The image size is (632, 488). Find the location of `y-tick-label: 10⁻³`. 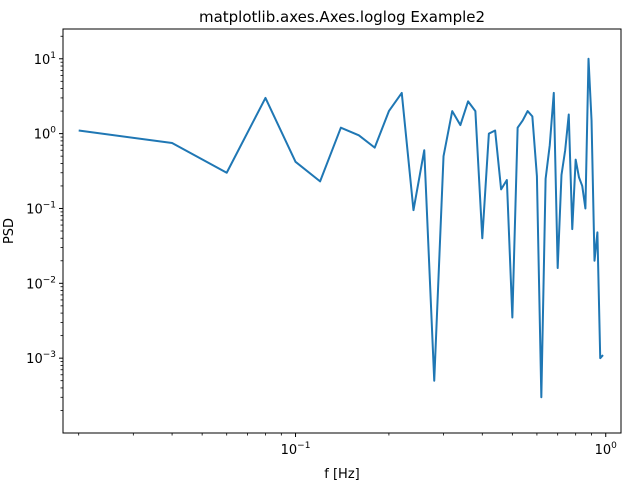

y-tick-label: 10⁻³ is located at coordinates (41, 358).